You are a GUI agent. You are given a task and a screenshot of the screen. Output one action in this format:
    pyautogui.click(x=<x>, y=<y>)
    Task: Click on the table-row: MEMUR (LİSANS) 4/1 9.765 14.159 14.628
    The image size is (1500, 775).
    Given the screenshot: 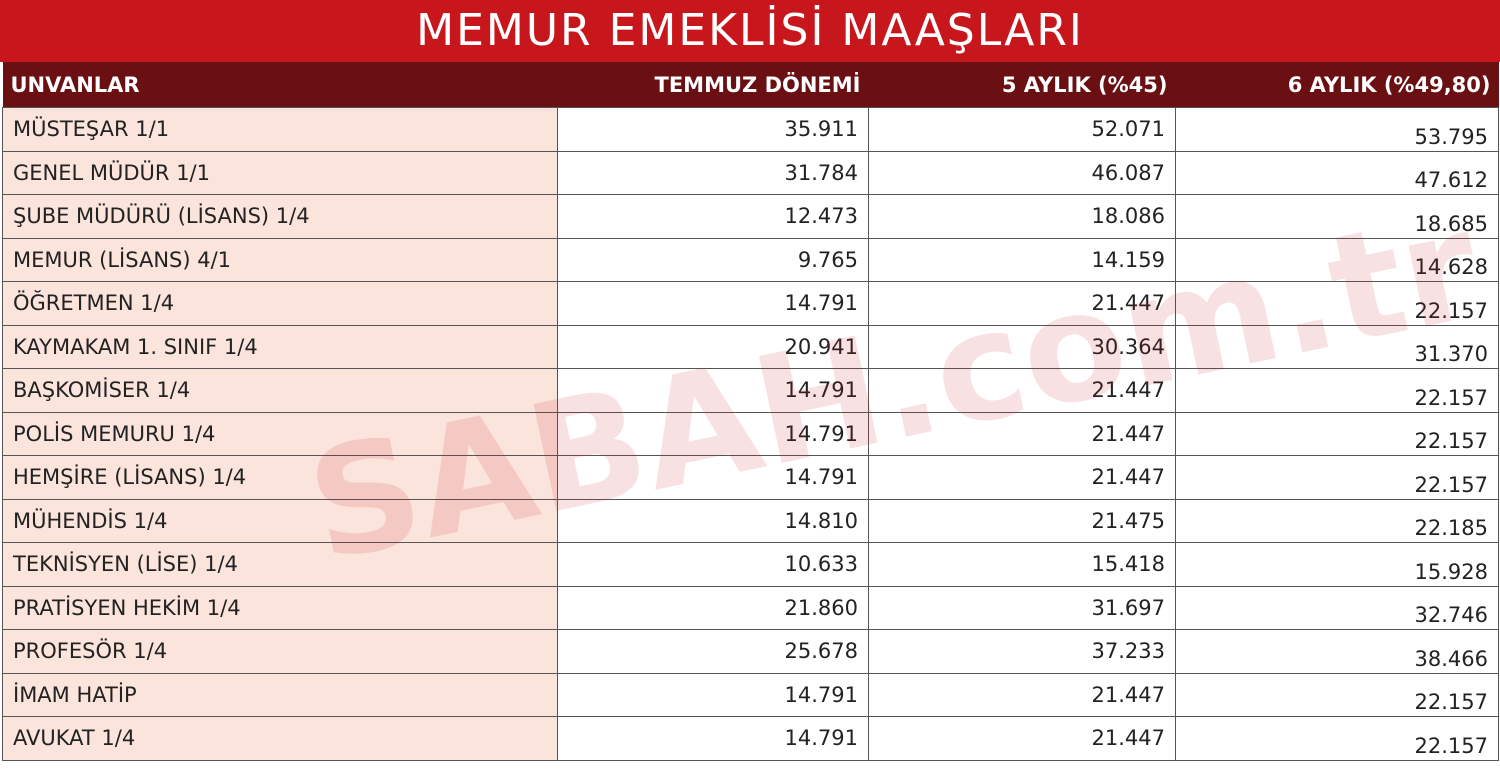 What is the action you would take?
    pyautogui.click(x=750, y=259)
    